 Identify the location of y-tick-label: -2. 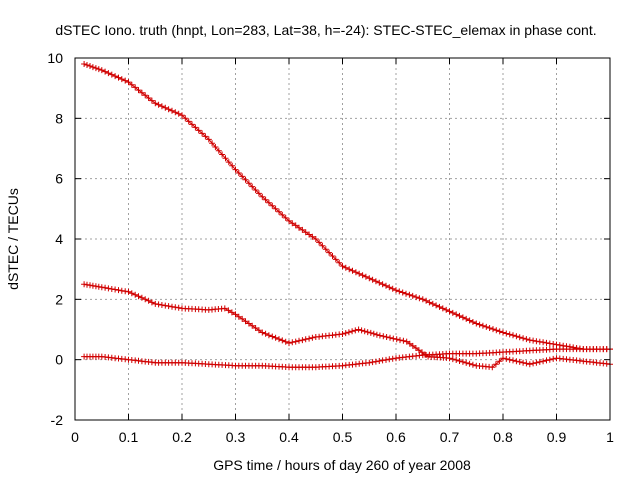
(57, 420).